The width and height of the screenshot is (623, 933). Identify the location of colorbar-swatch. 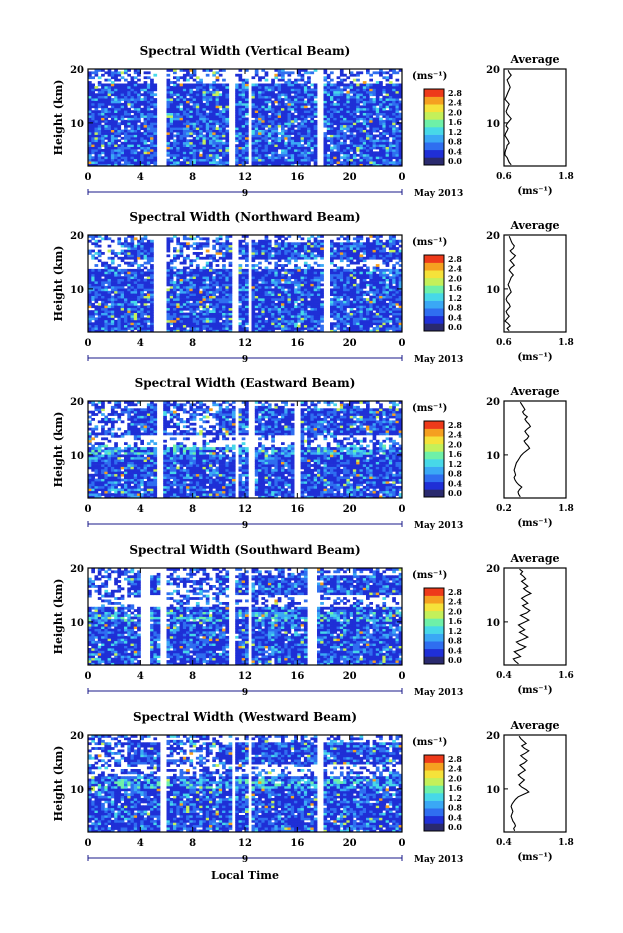
(434, 101).